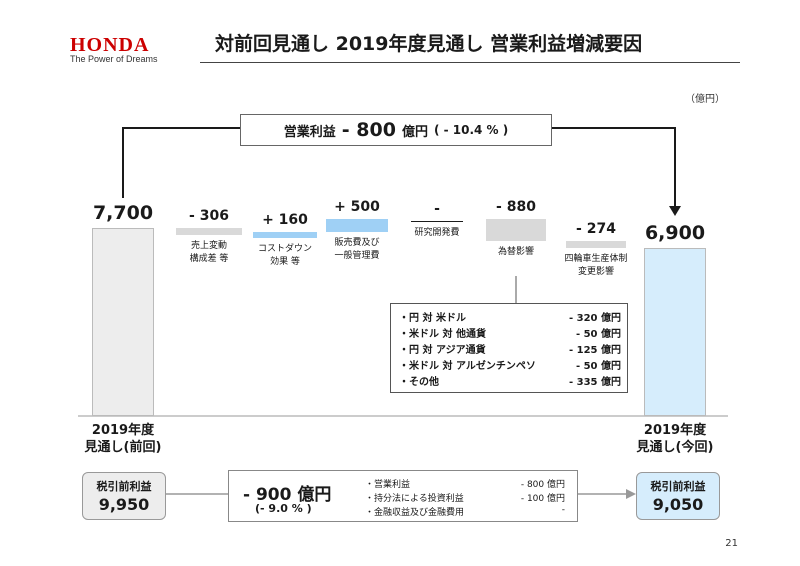 The image size is (800, 566). I want to click on callout-unit: 億円, so click(414, 132).